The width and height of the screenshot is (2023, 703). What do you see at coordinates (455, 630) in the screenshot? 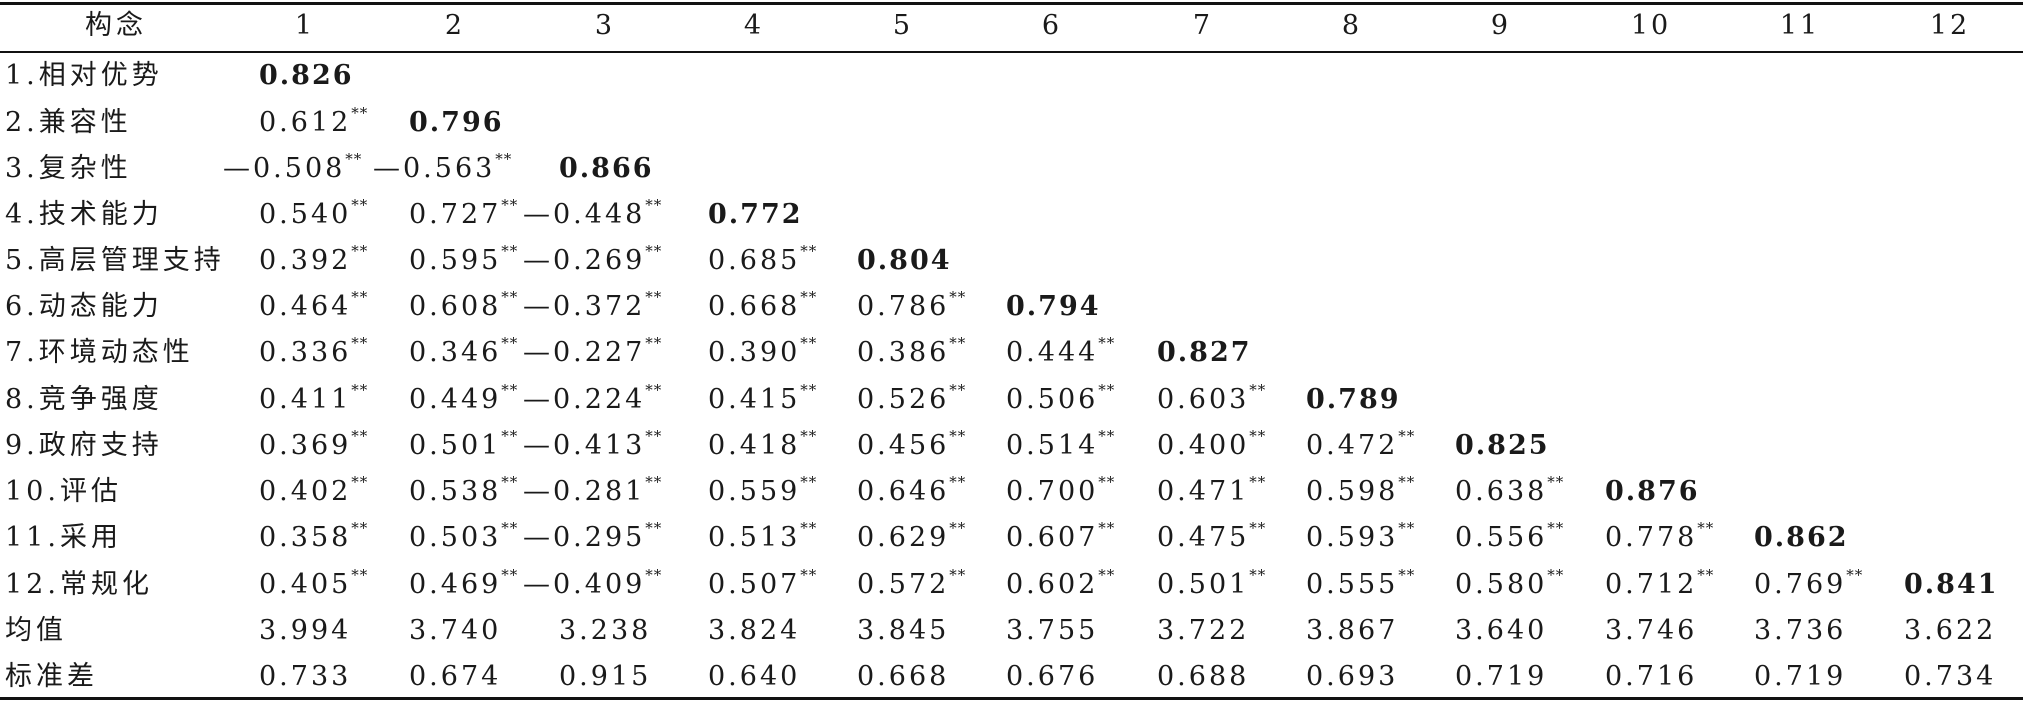
I see `value-cell: 3.740` at bounding box center [455, 630].